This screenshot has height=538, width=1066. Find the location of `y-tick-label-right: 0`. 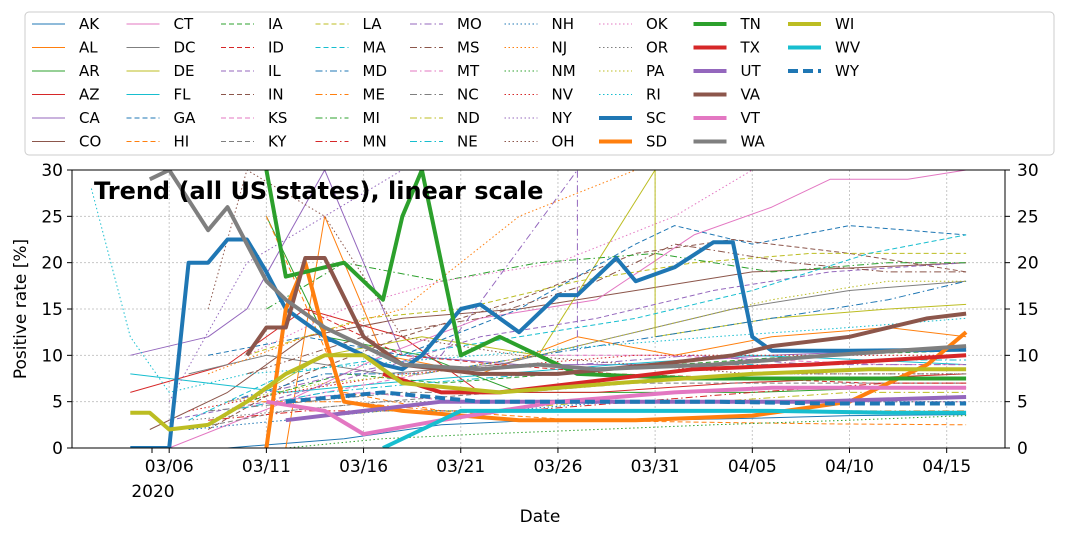

y-tick-label-right: 0 is located at coordinates (1022, 449).